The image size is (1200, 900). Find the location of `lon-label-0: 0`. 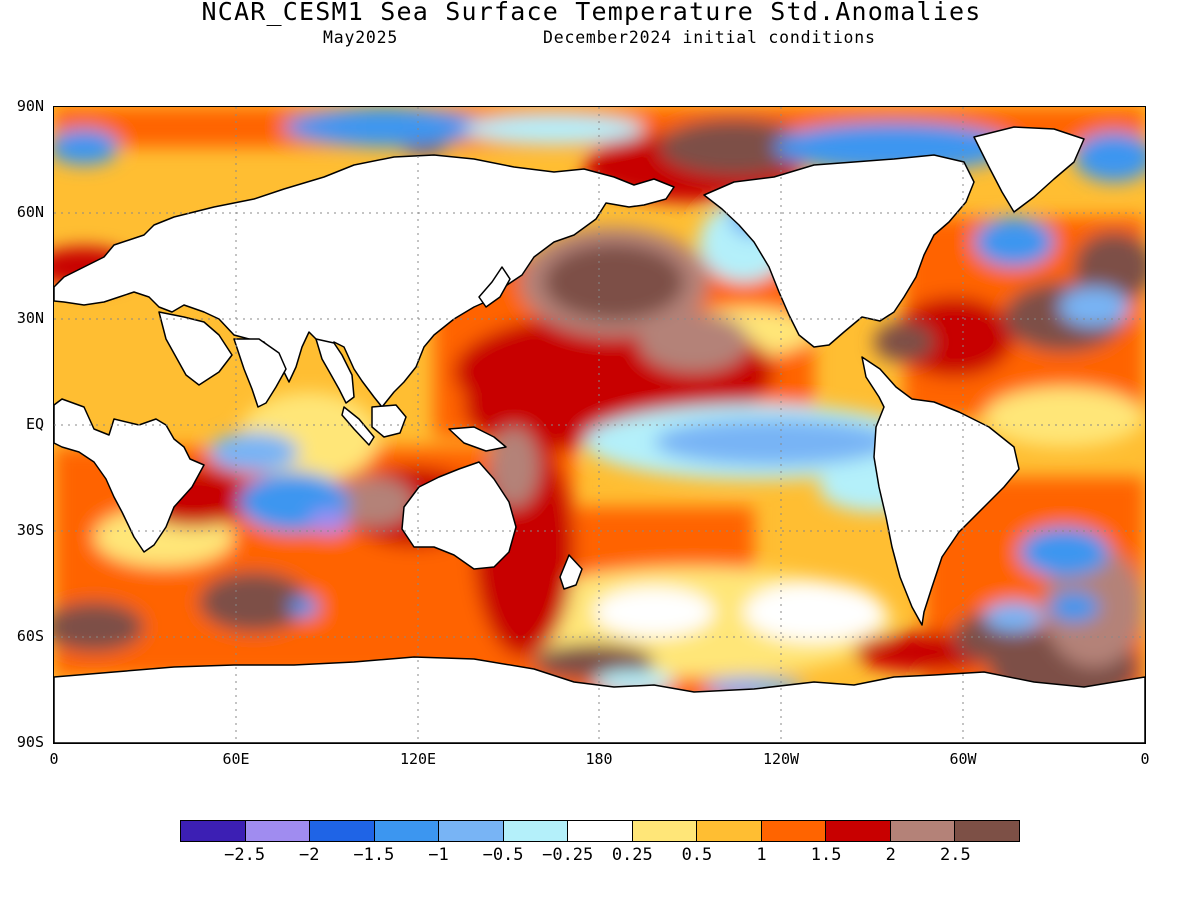

lon-label-0: 0 is located at coordinates (54, 759).